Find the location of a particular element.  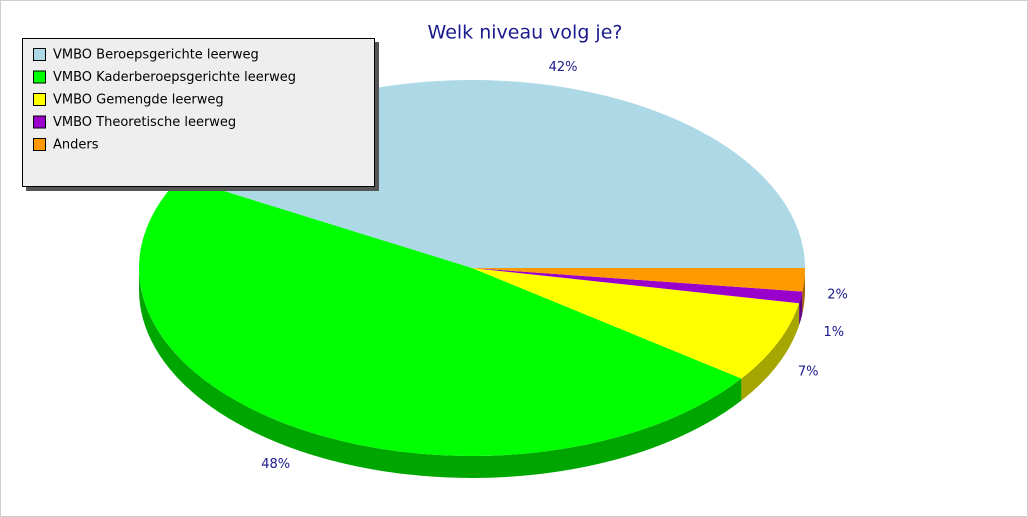

legend-label: Anders is located at coordinates (76, 145).